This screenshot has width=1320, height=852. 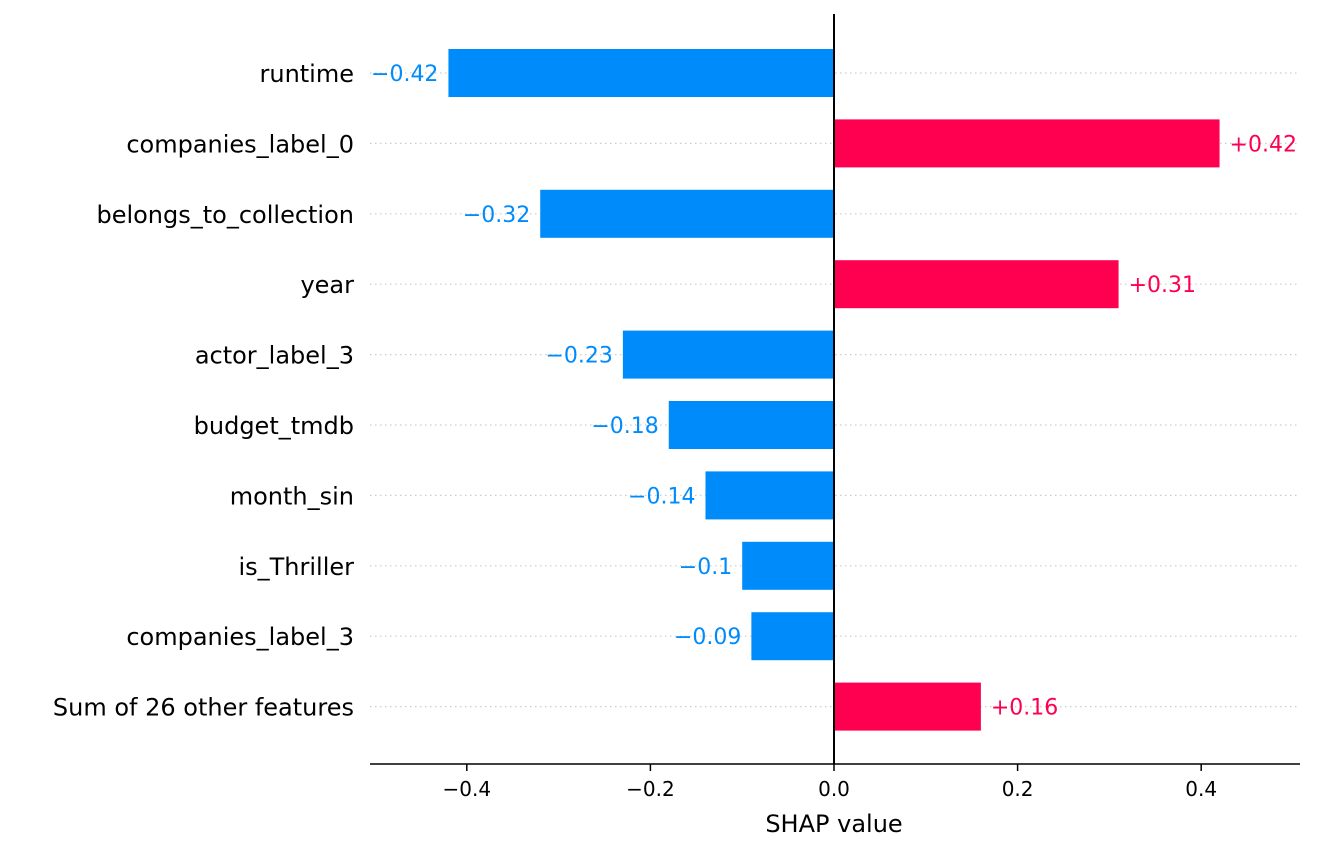 What do you see at coordinates (976, 284) in the screenshot?
I see `bar-year` at bounding box center [976, 284].